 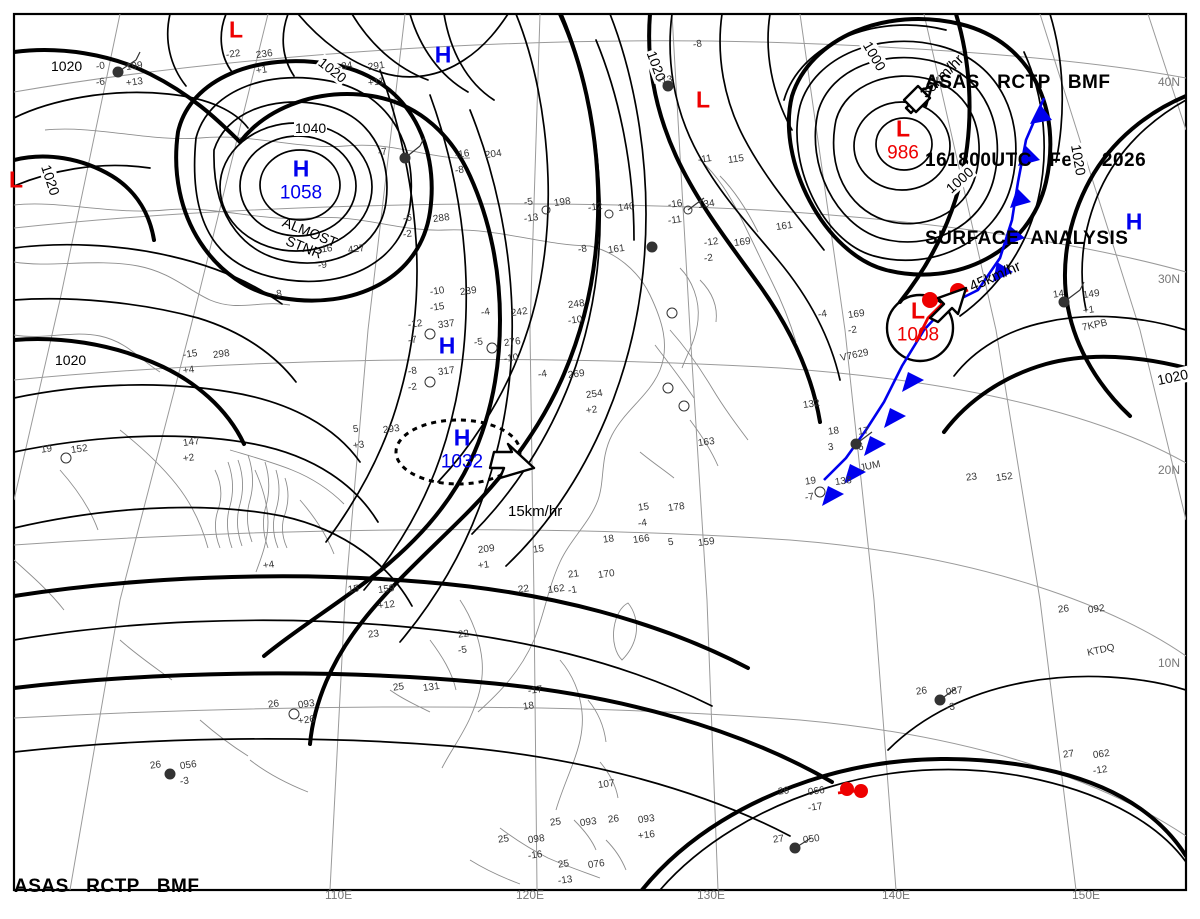 What do you see at coordinates (107, 886) in the screenshot?
I see `title-bottom-line1: ASAS RCTP BMF` at bounding box center [107, 886].